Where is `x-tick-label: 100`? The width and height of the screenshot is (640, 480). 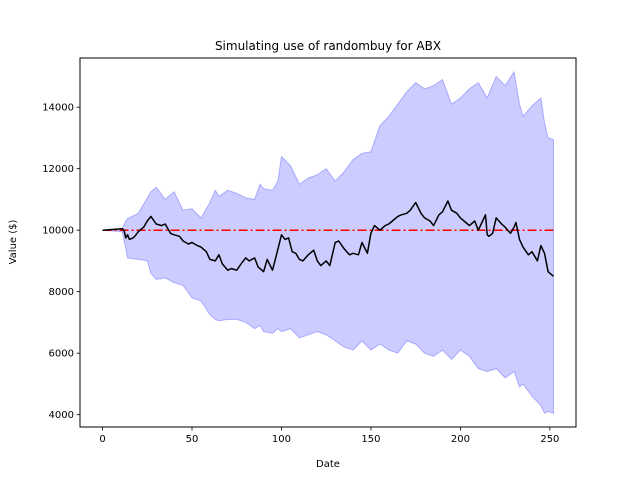 x-tick-label: 100 is located at coordinates (281, 439).